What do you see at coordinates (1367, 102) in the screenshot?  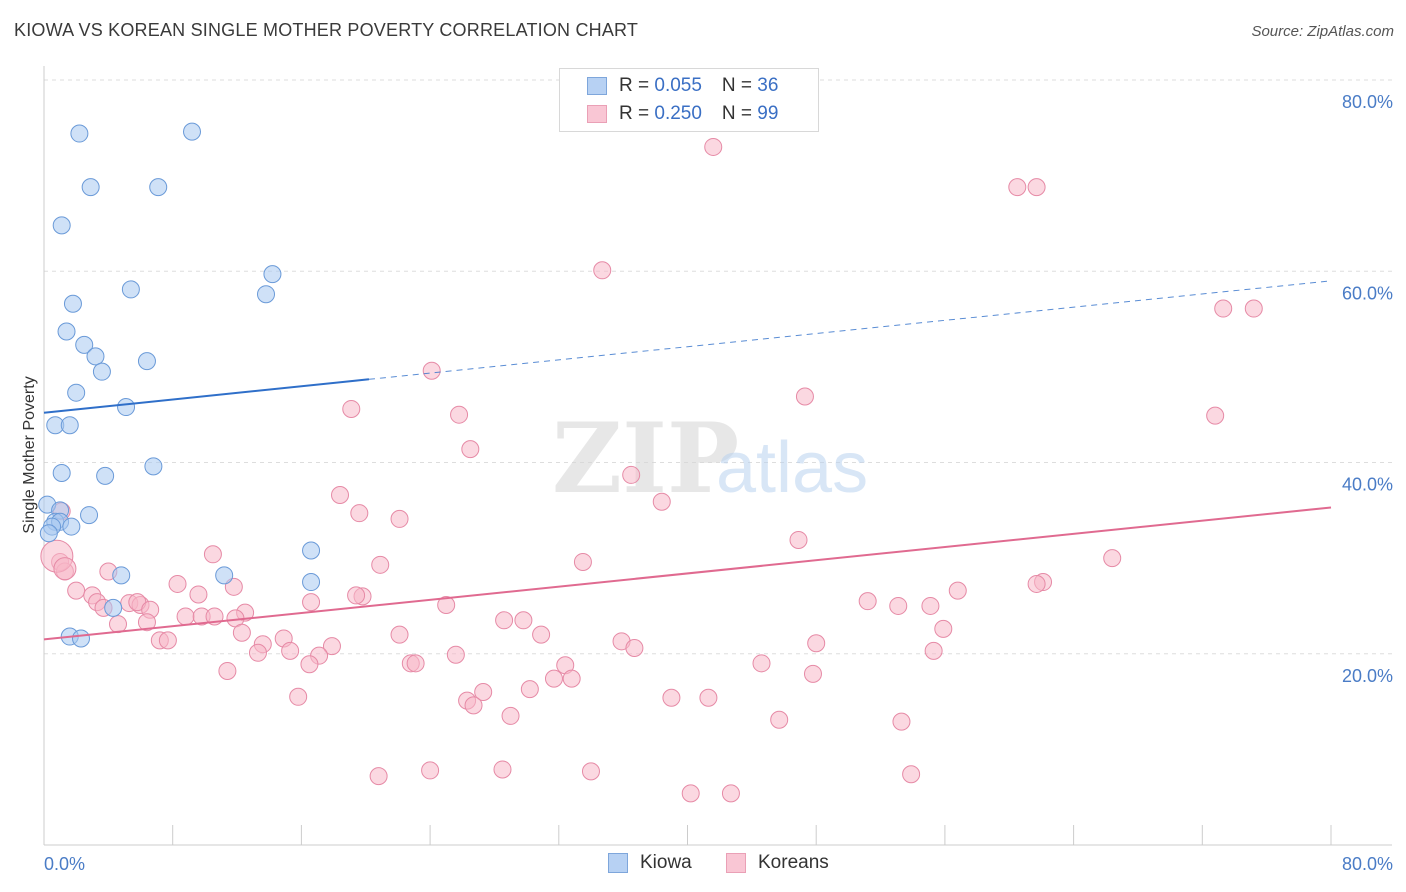 I see `y-tick-label: 80.0%` at bounding box center [1367, 102].